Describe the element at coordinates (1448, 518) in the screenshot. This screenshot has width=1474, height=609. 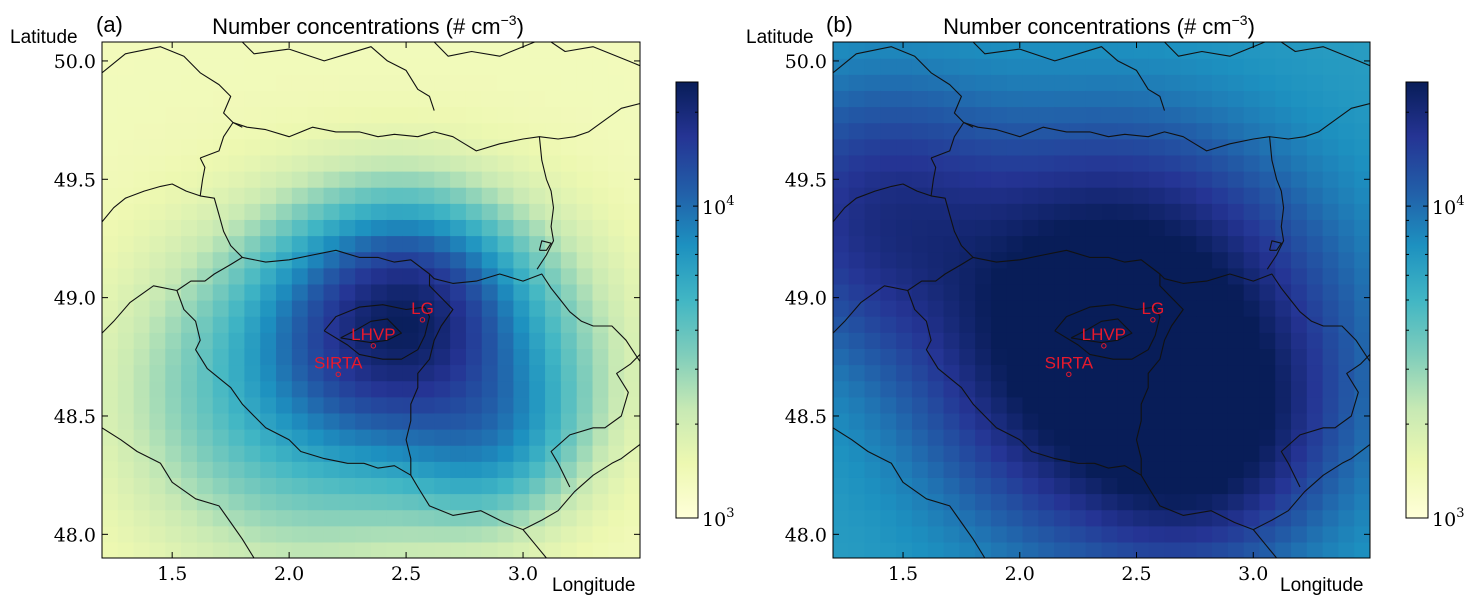
I see `colorbar-tick-label: 10³` at that location.